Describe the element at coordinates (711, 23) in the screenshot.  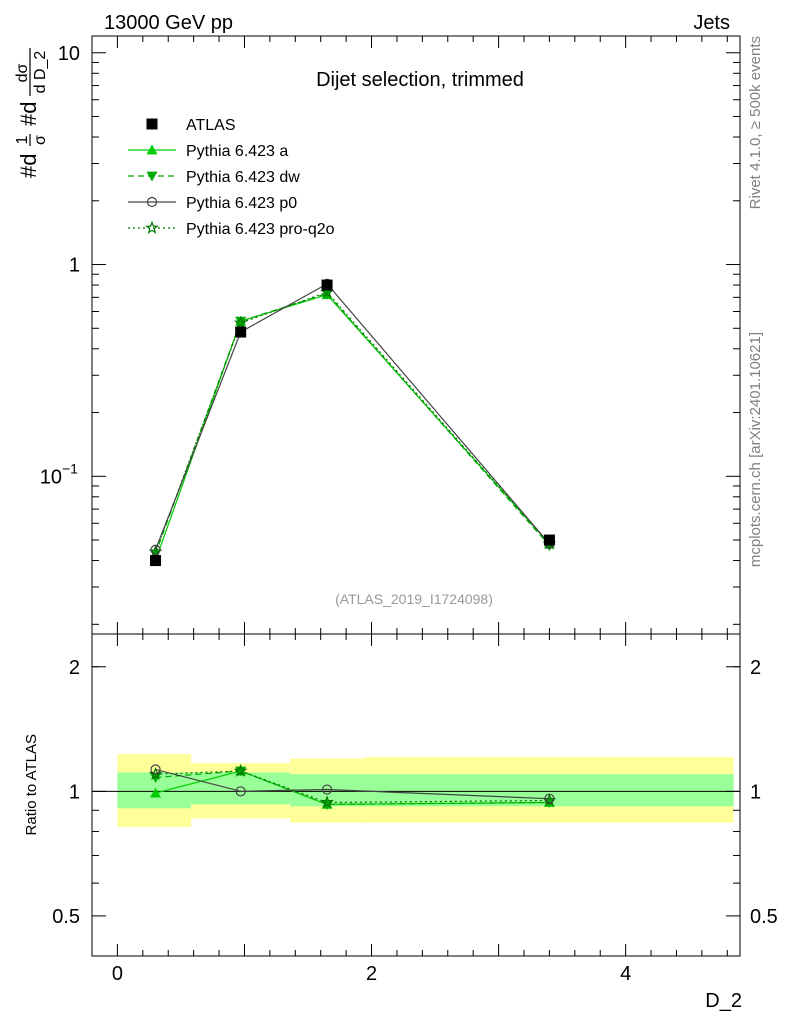
I see `category-label: Jets` at that location.